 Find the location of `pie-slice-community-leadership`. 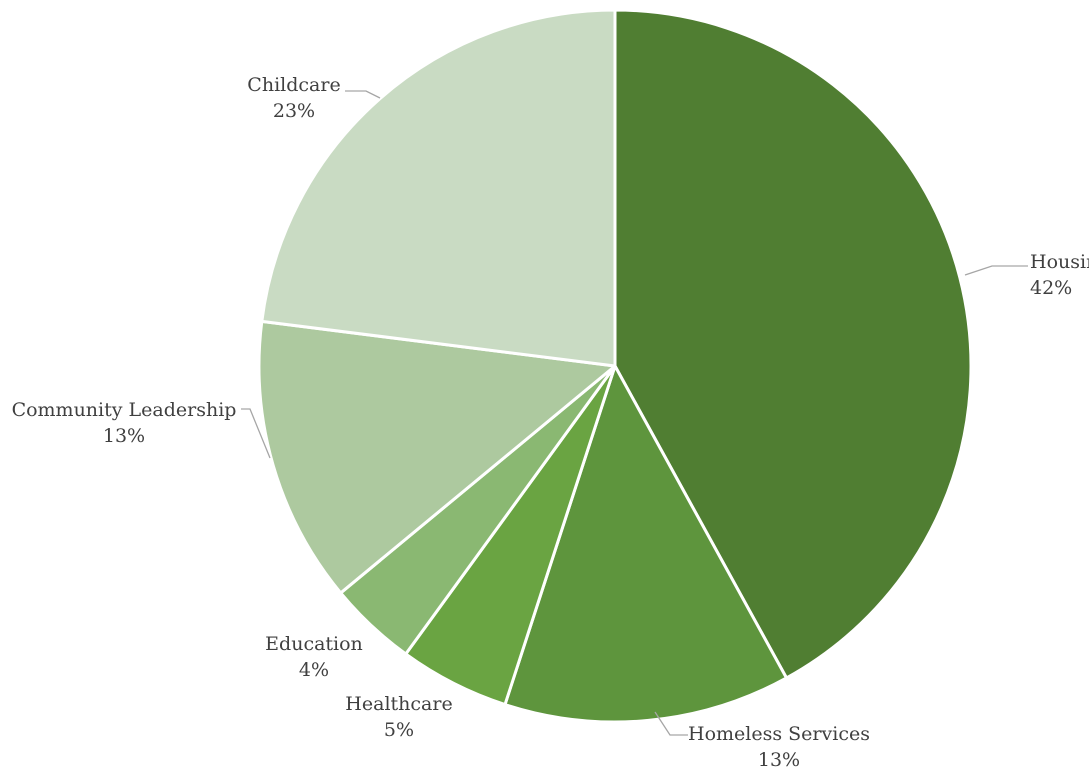

pie-slice-community-leadership is located at coordinates (437, 457).